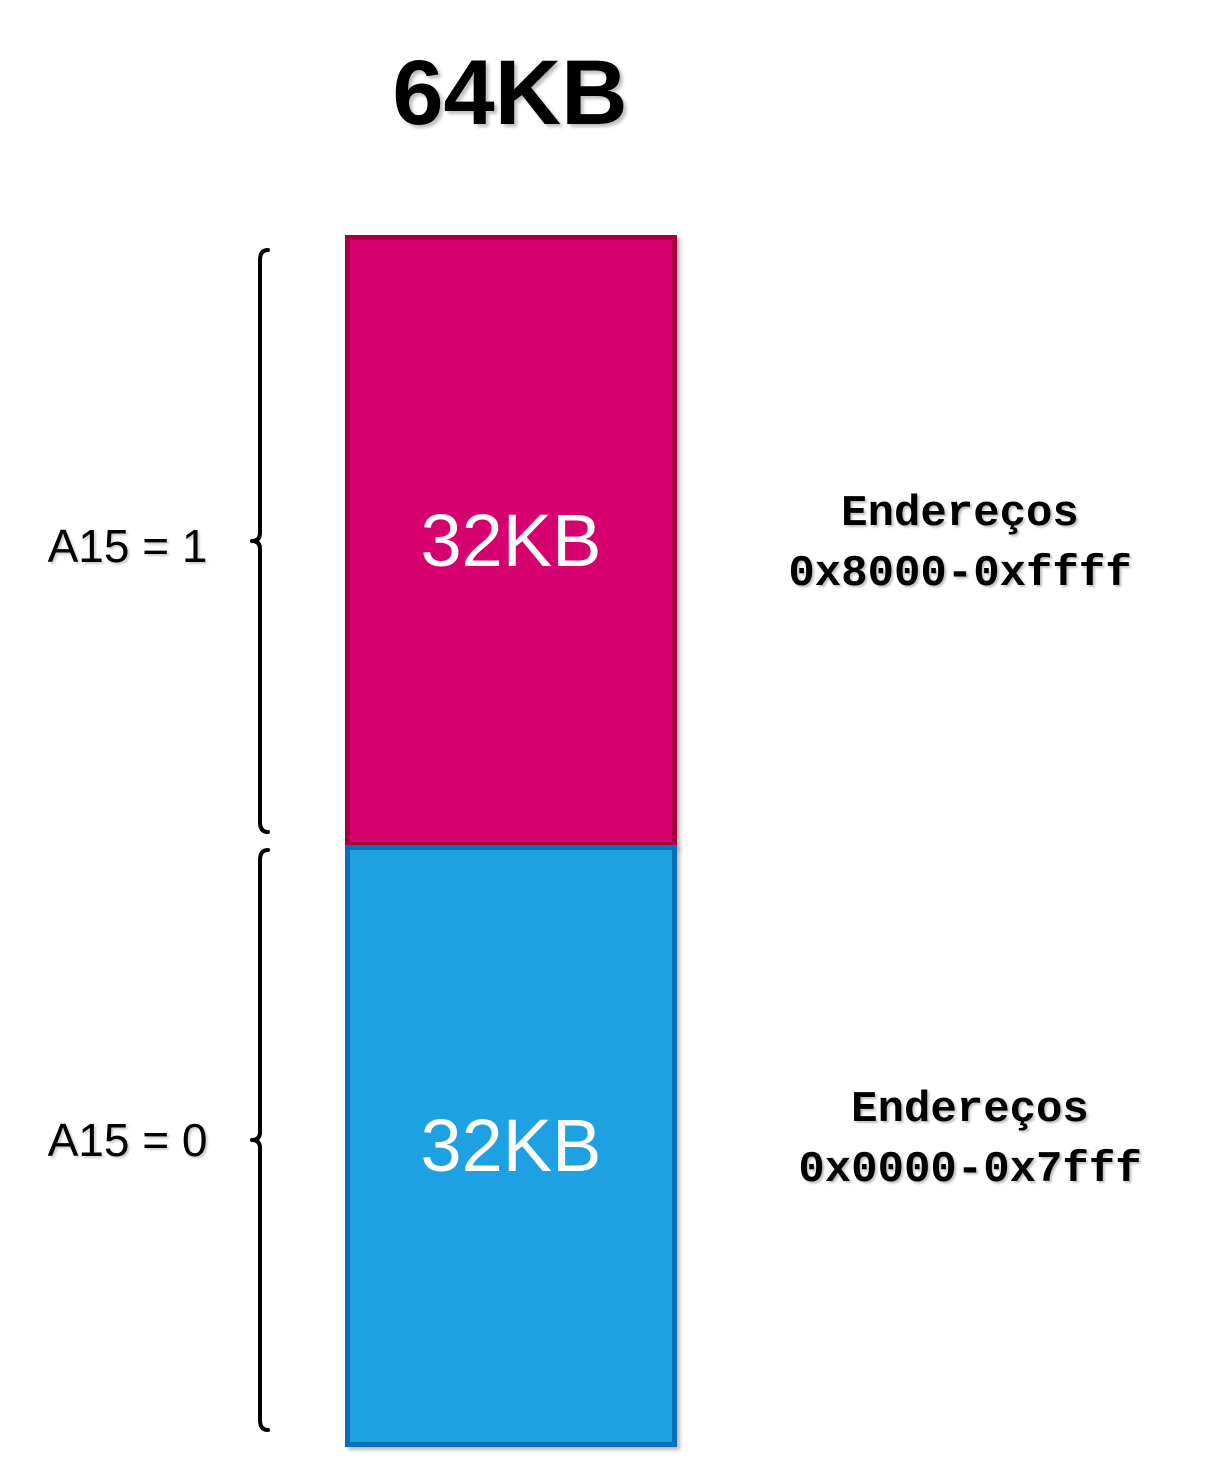 The image size is (1217, 1482). What do you see at coordinates (960, 514) in the screenshot?
I see `upper-address-caption: Endereços` at bounding box center [960, 514].